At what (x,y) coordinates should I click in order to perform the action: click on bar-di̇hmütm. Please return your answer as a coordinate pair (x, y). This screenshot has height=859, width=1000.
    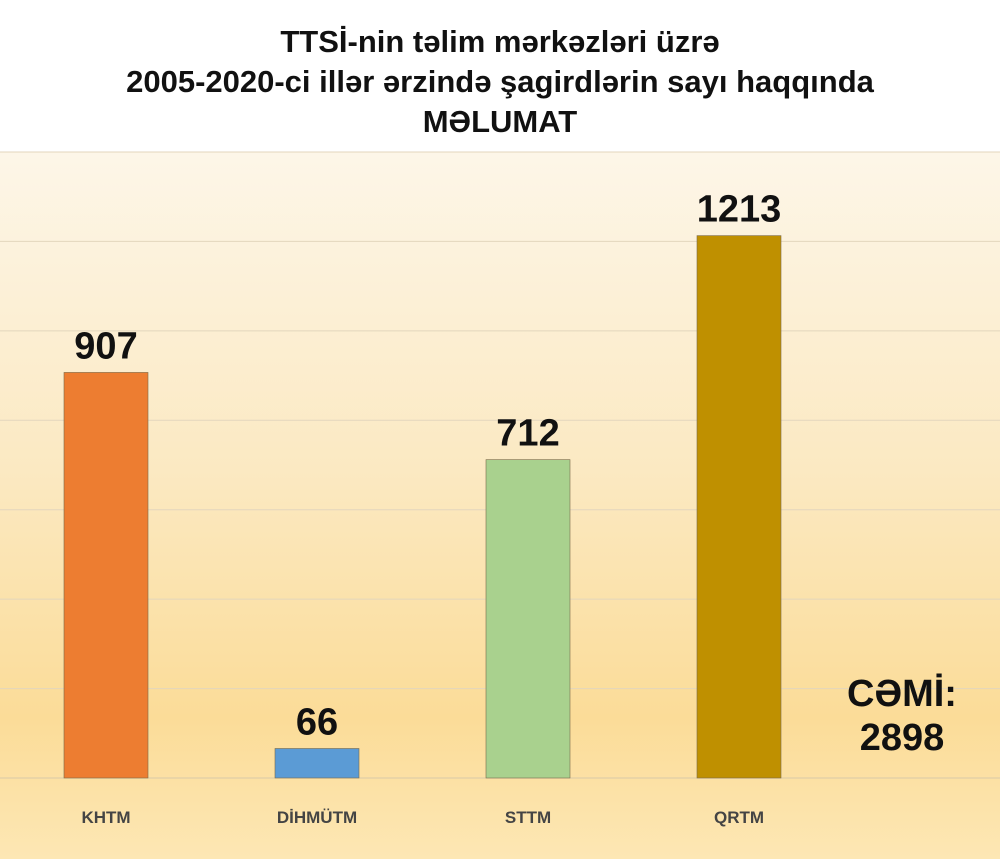
    Looking at the image, I should click on (317, 763).